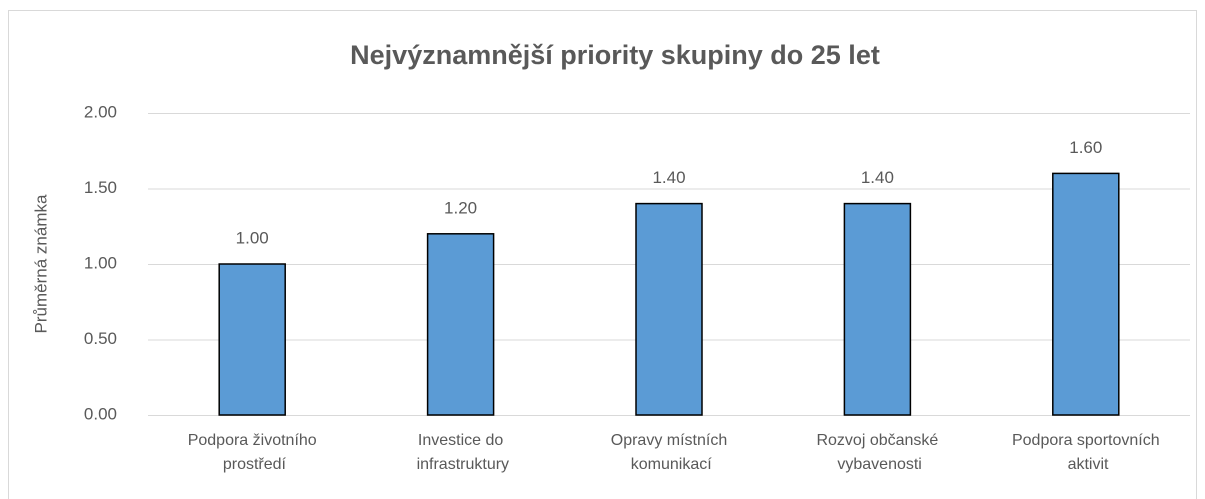  Describe the element at coordinates (100, 338) in the screenshot. I see `y-tick-label: 0.50` at that location.